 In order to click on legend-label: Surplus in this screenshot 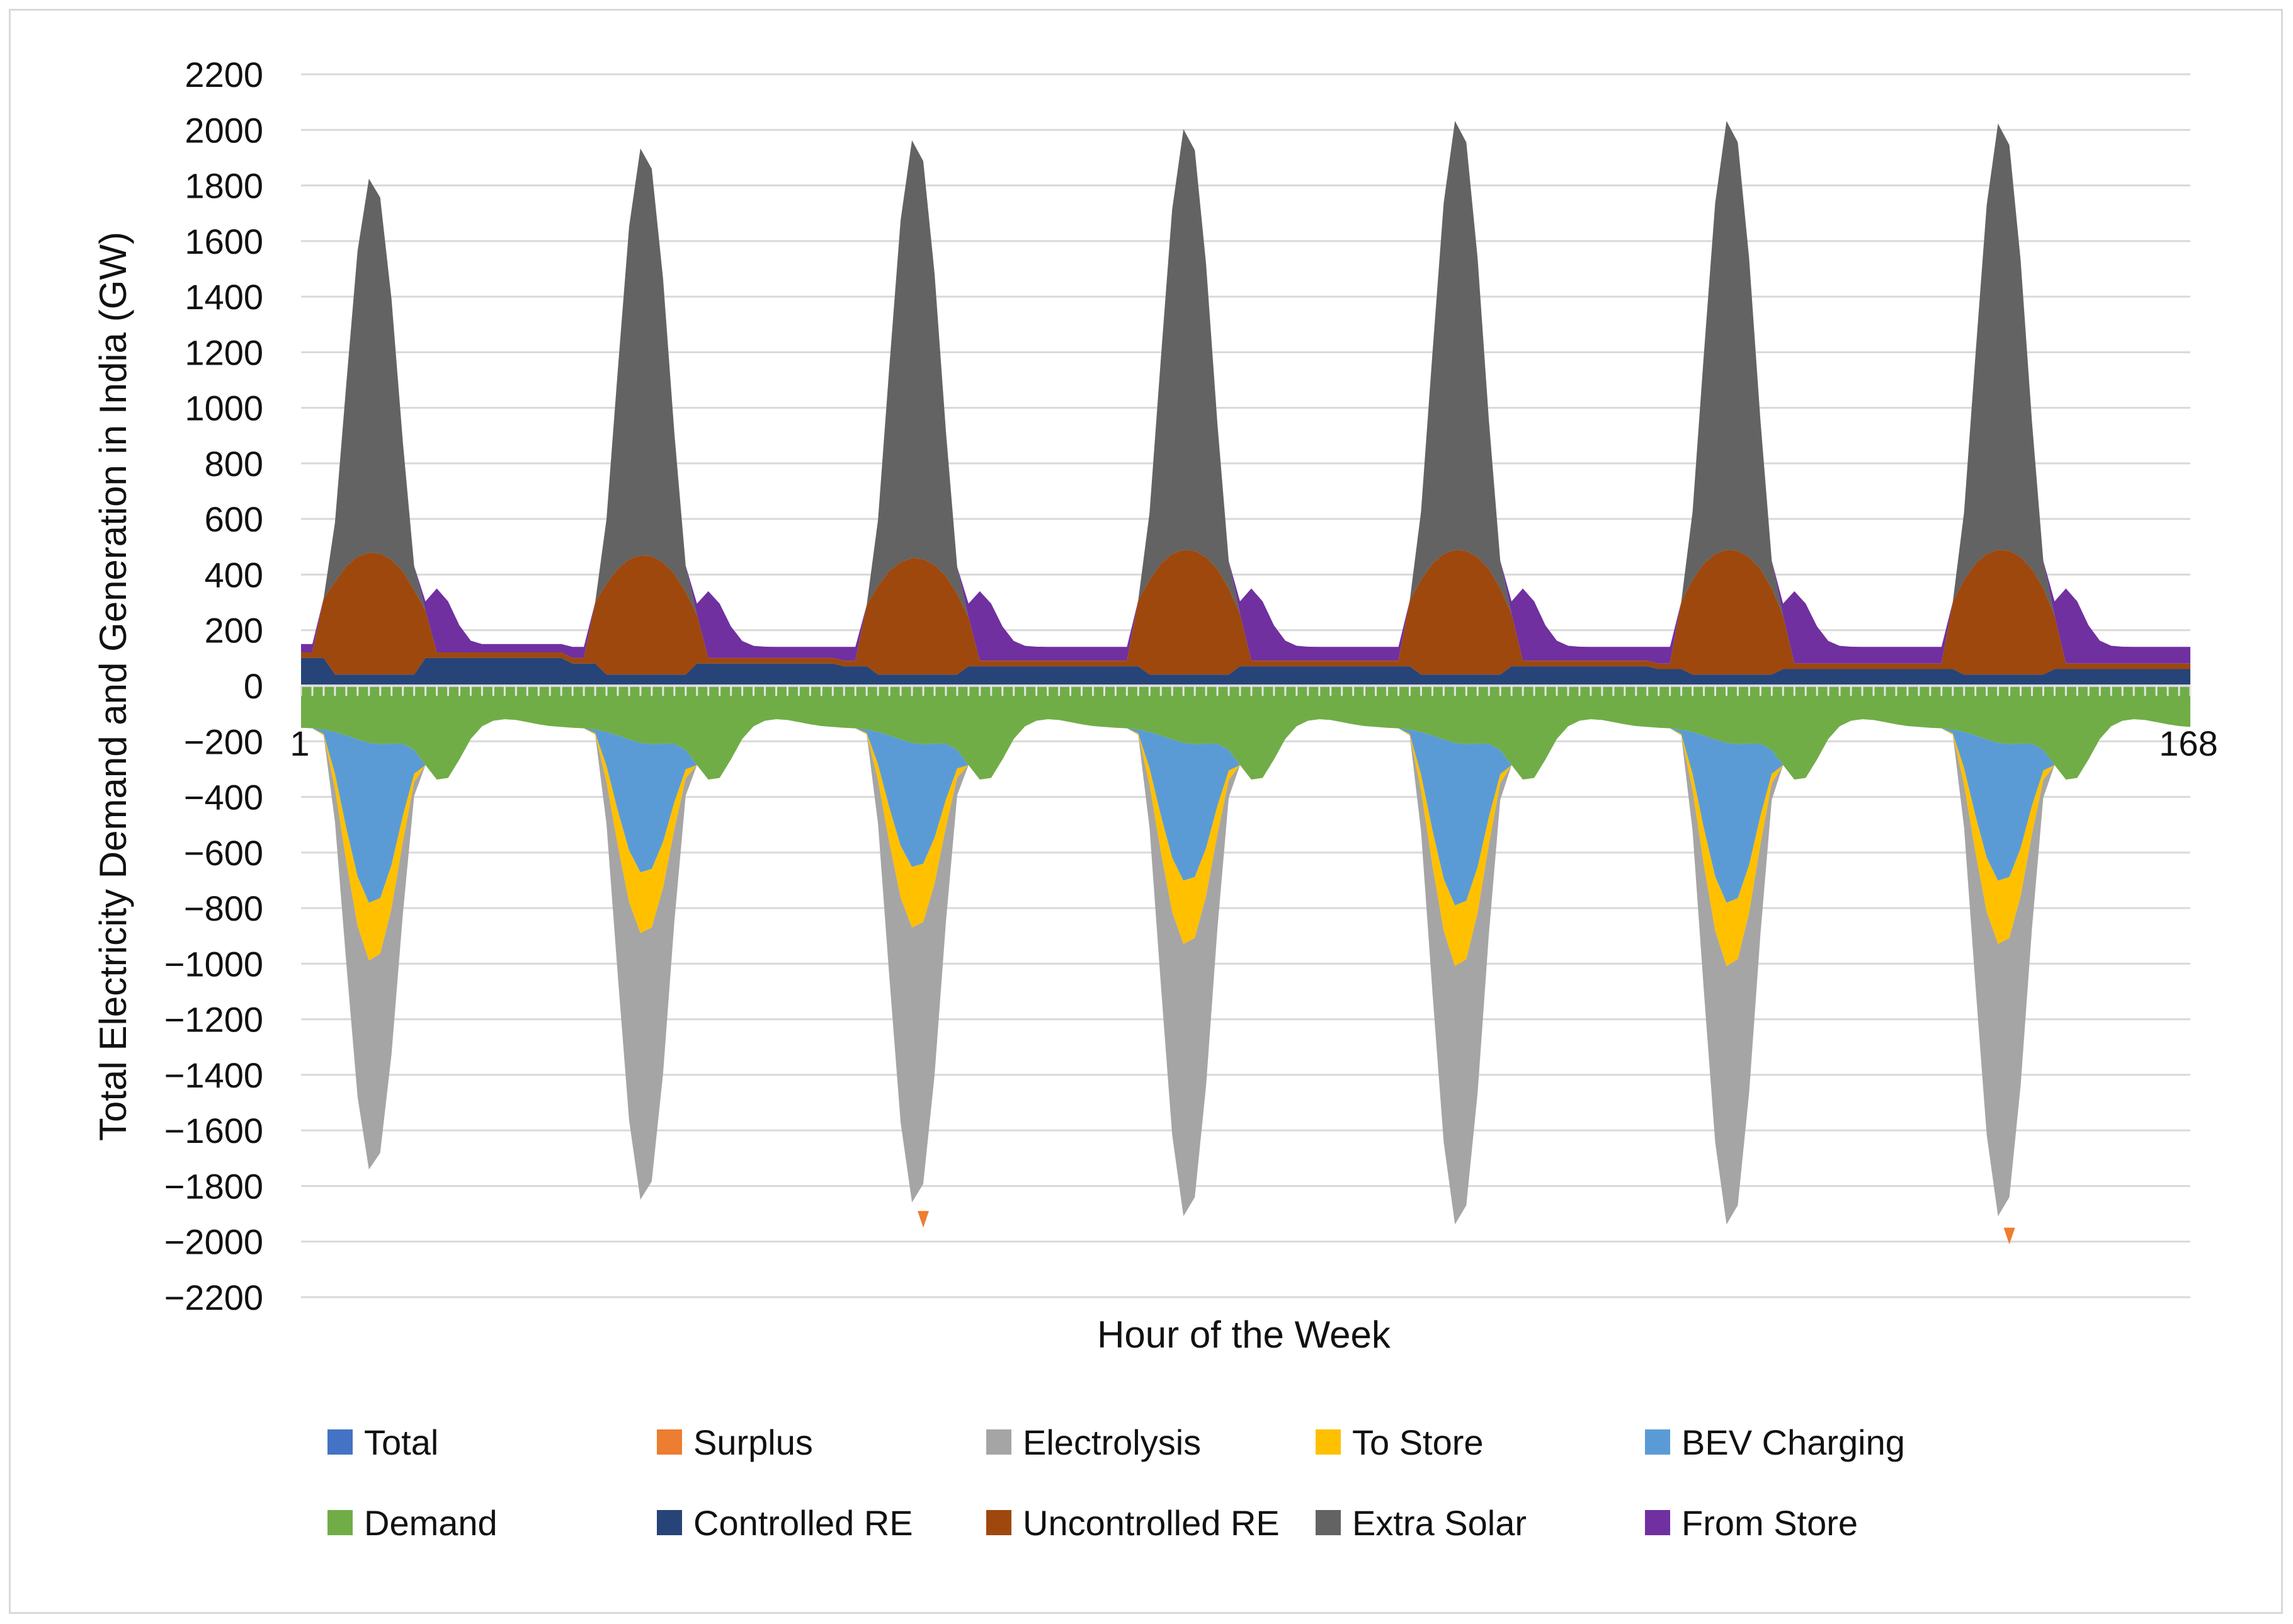, I will do `click(753, 1442)`.